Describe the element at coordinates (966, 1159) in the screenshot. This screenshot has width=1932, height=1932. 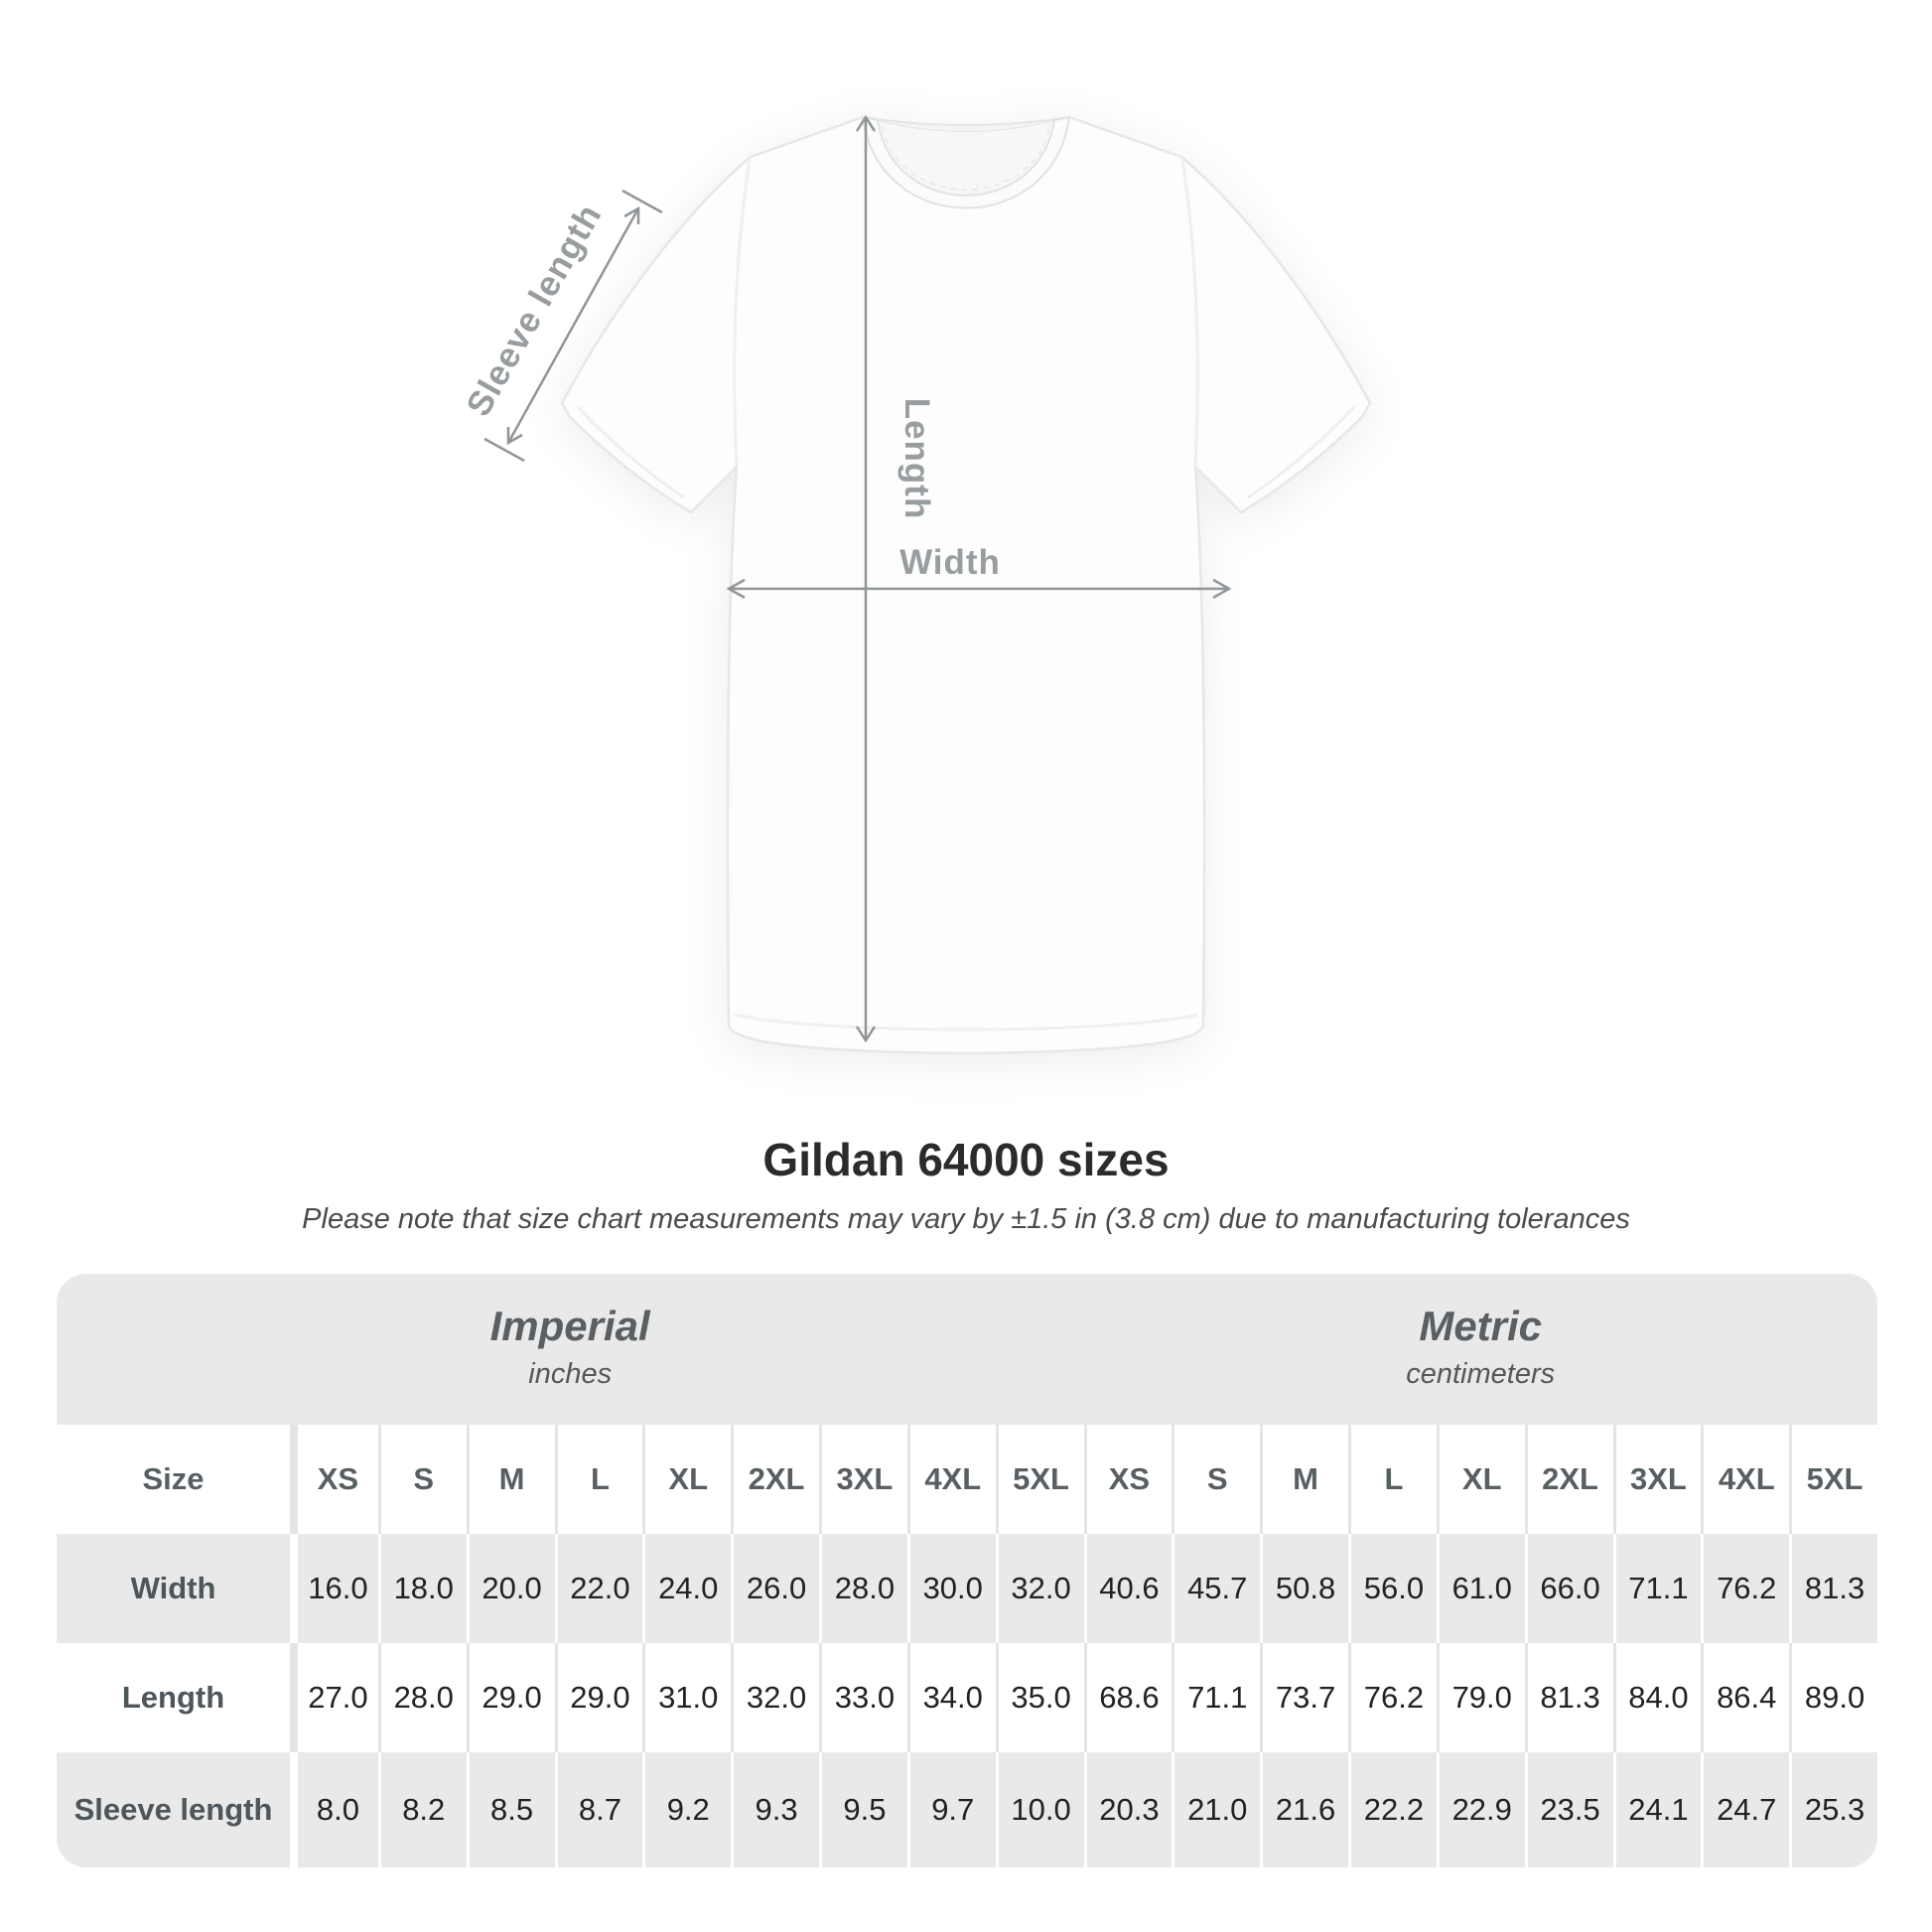
I see `page-title: Gildan 64000 sizes` at that location.